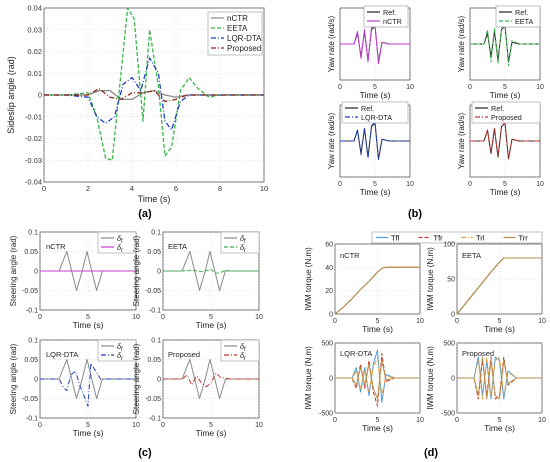 The height and width of the screenshot is (462, 550). What do you see at coordinates (34, 51) in the screenshot?
I see `y-tick-label: 0.02` at bounding box center [34, 51].